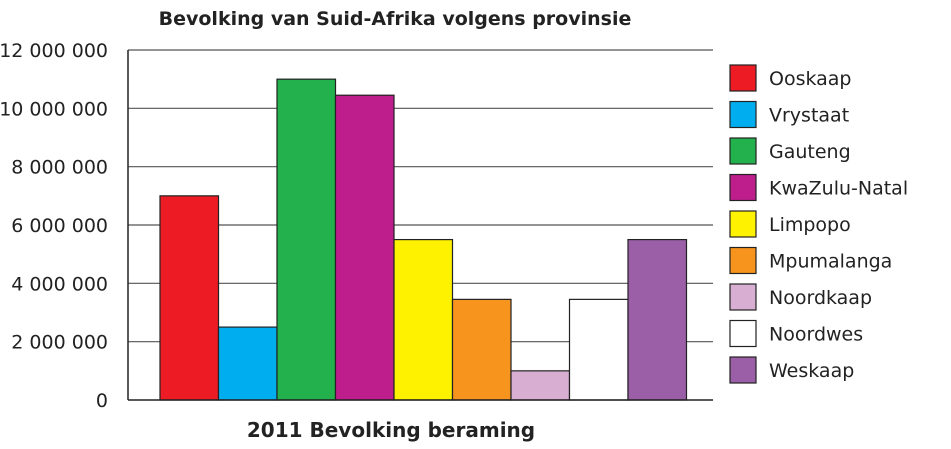 This screenshot has height=449, width=951. I want to click on bar-ooskaap, so click(189, 298).